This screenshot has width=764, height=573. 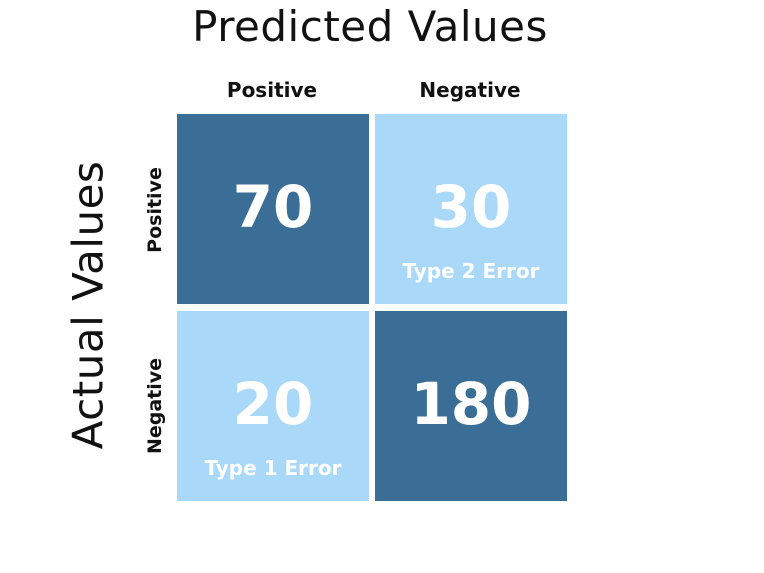 What do you see at coordinates (272, 90) in the screenshot?
I see `column-label-positive: Positive` at bounding box center [272, 90].